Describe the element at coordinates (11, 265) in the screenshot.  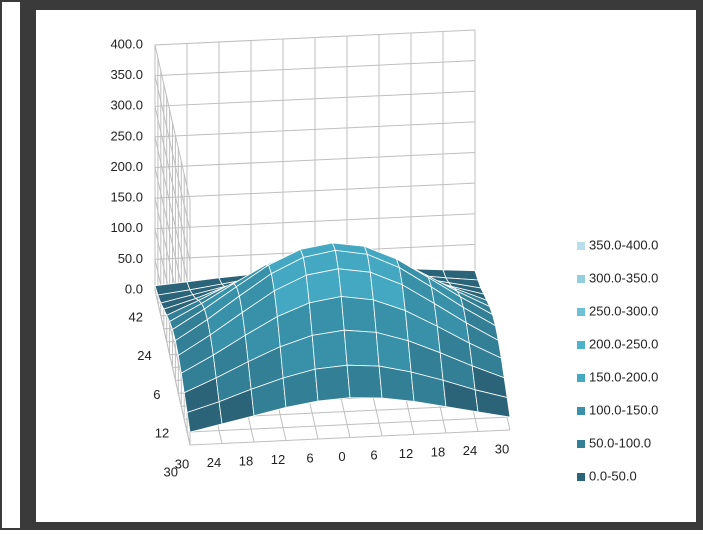
I see `left-panel` at that location.